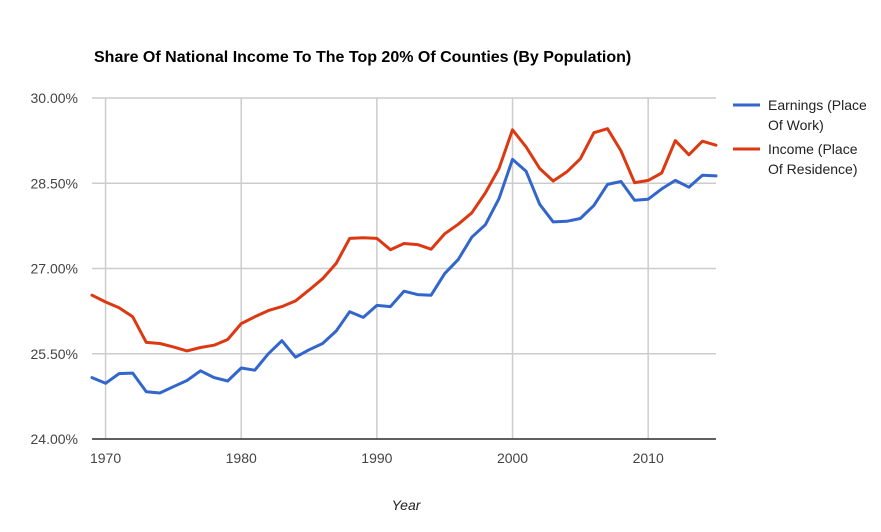 This screenshot has height=532, width=881. Describe the element at coordinates (54, 439) in the screenshot. I see `y-tick-label: 24.00%` at that location.